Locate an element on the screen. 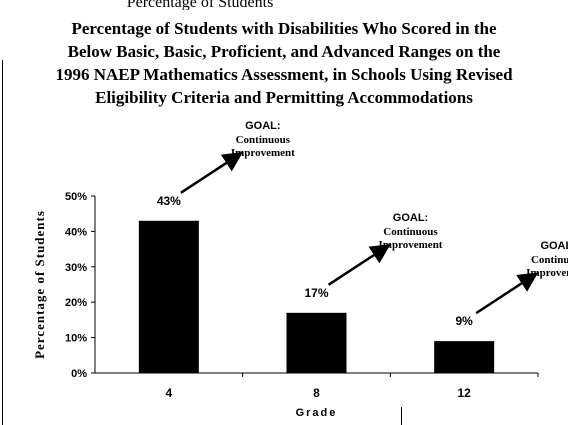  x-tick-label: 12 is located at coordinates (464, 393).